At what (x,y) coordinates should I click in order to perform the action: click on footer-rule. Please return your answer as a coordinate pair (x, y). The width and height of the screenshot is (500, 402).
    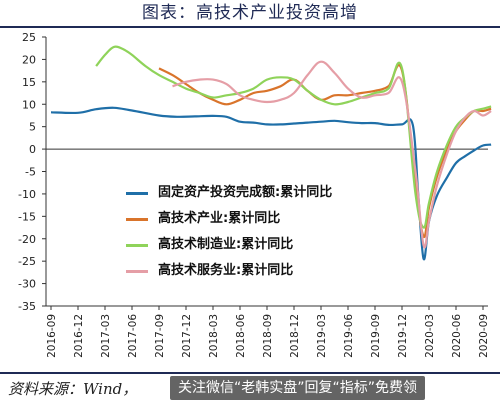
    Looking at the image, I should click on (250, 373).